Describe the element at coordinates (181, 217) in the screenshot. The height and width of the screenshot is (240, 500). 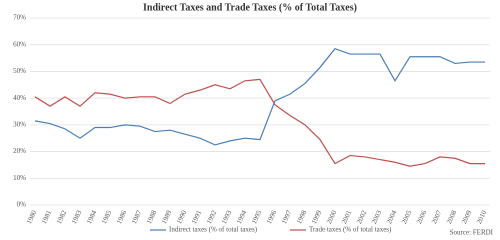
I see `x-tick-label: 1990` at that location.